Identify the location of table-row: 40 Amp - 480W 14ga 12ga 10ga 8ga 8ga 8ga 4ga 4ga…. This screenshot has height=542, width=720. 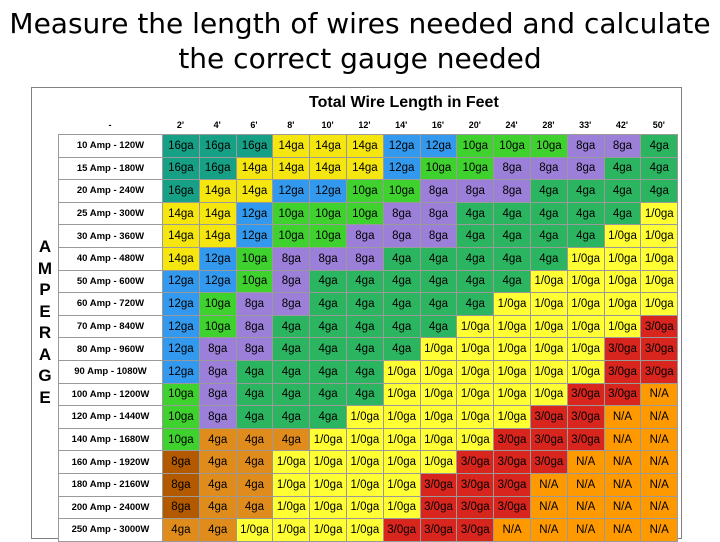
(368, 258).